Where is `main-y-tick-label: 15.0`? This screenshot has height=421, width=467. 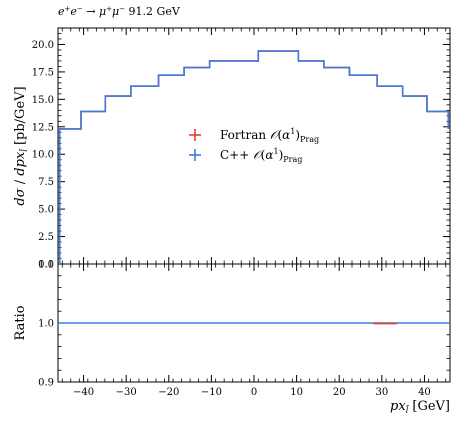
main-y-tick-label: 15.0 is located at coordinates (43, 100).